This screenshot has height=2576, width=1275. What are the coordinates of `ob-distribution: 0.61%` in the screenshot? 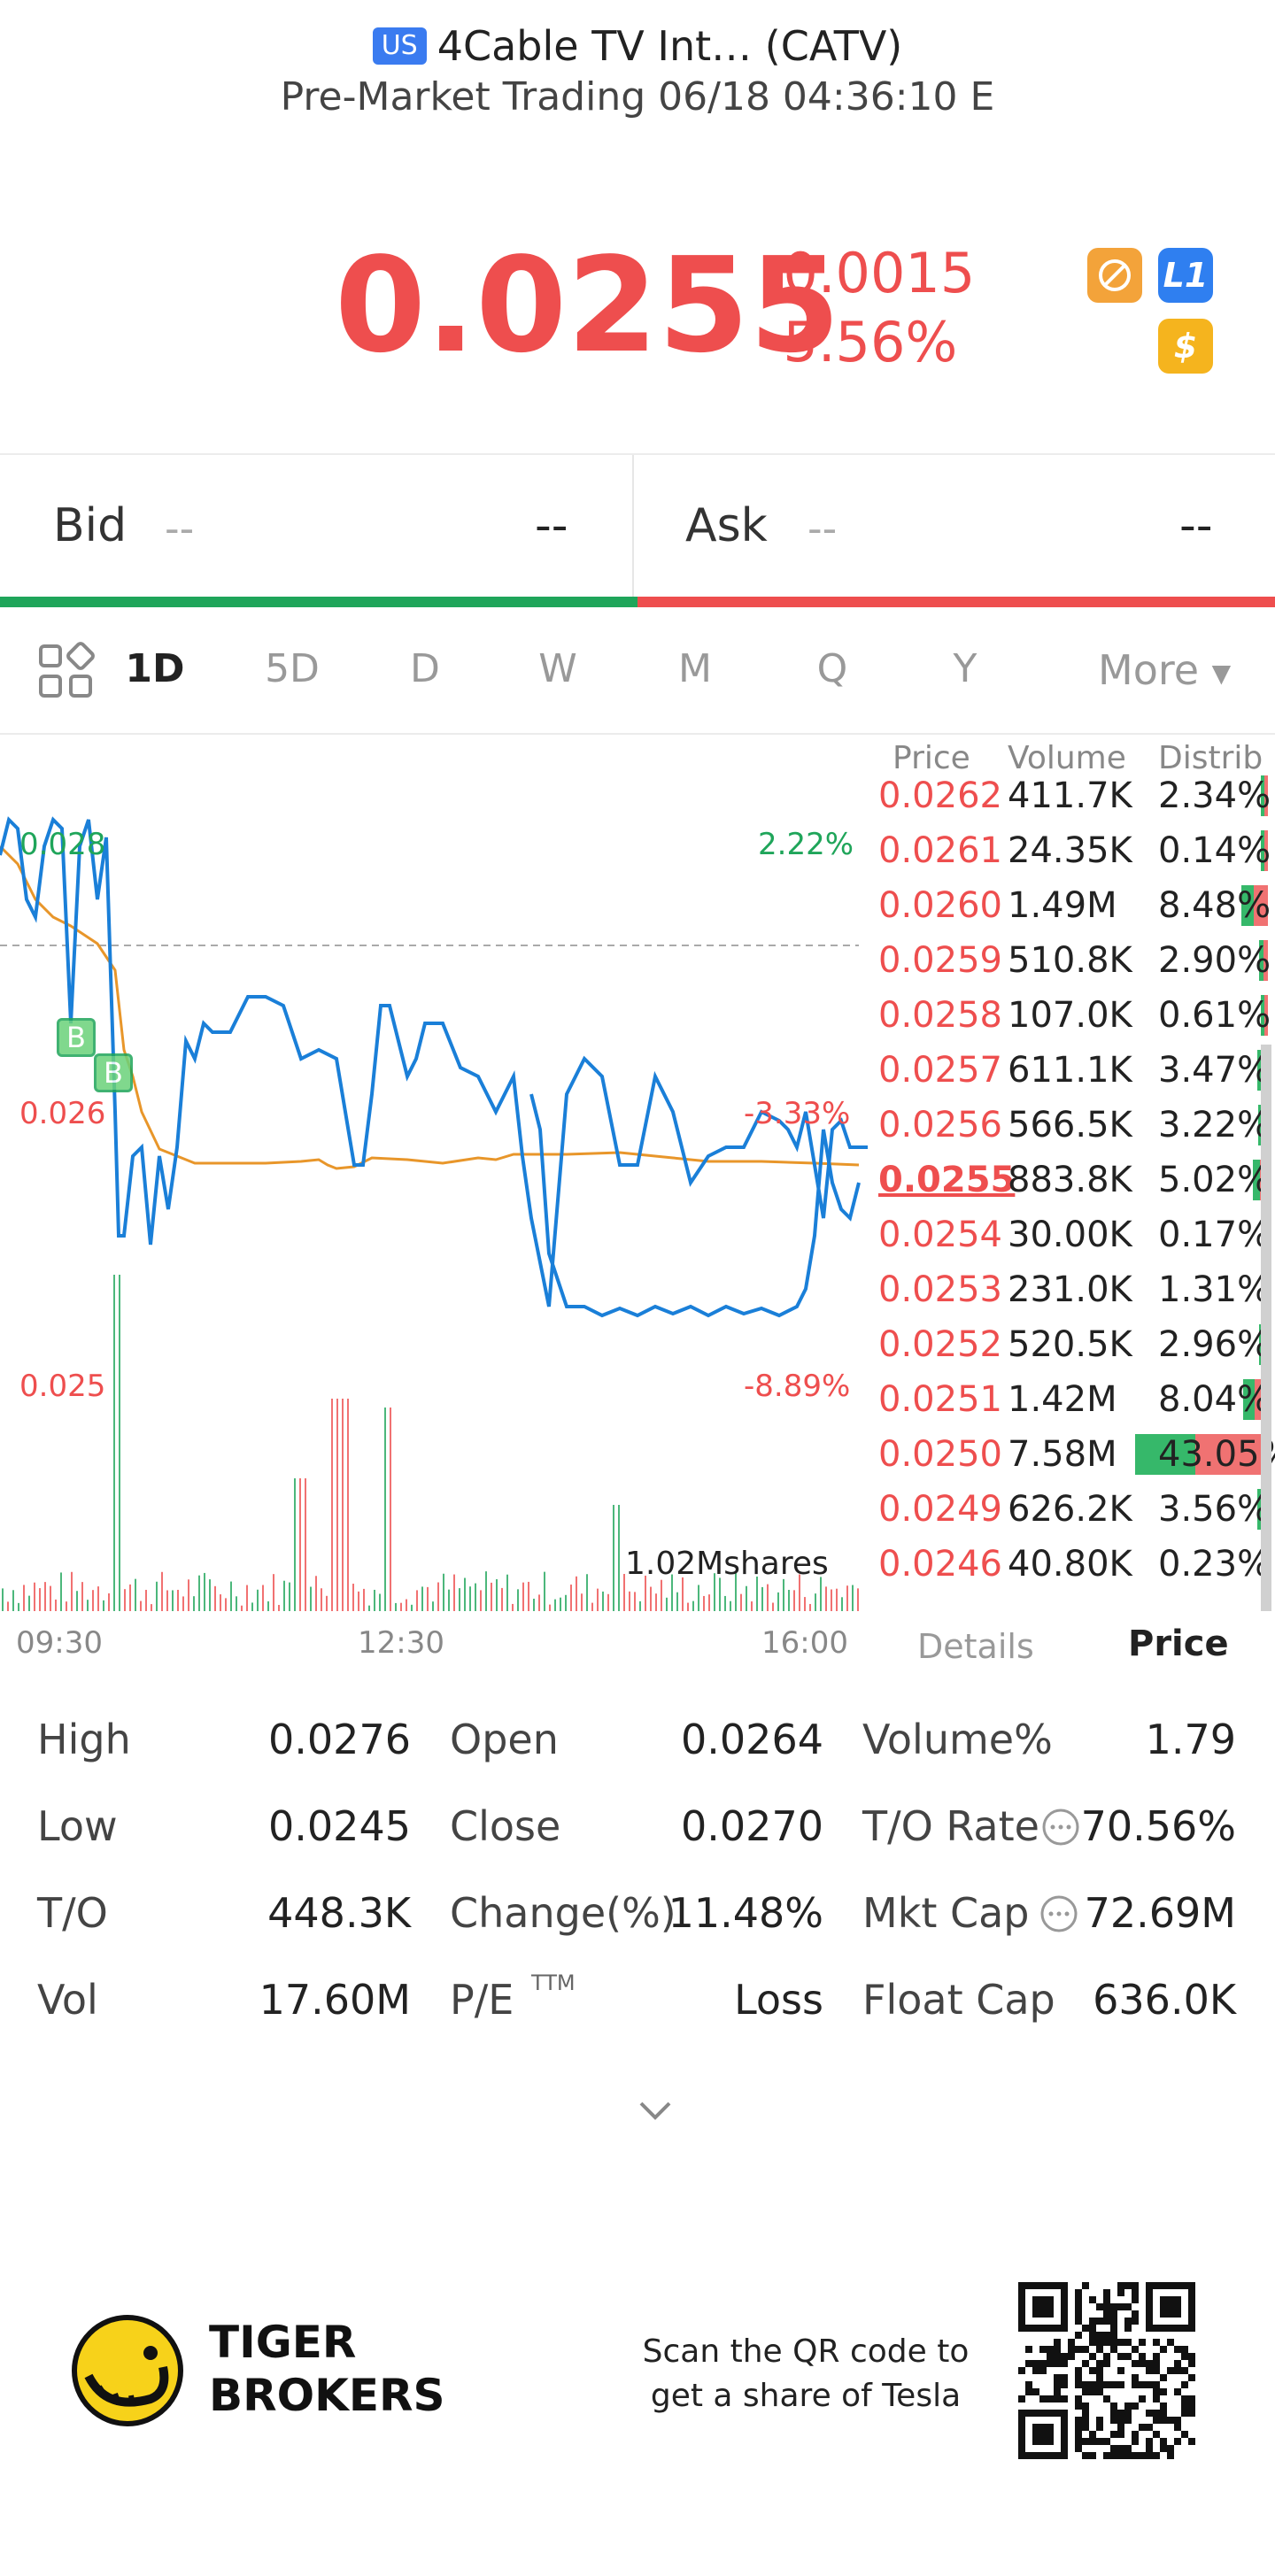 It's located at (1214, 1015).